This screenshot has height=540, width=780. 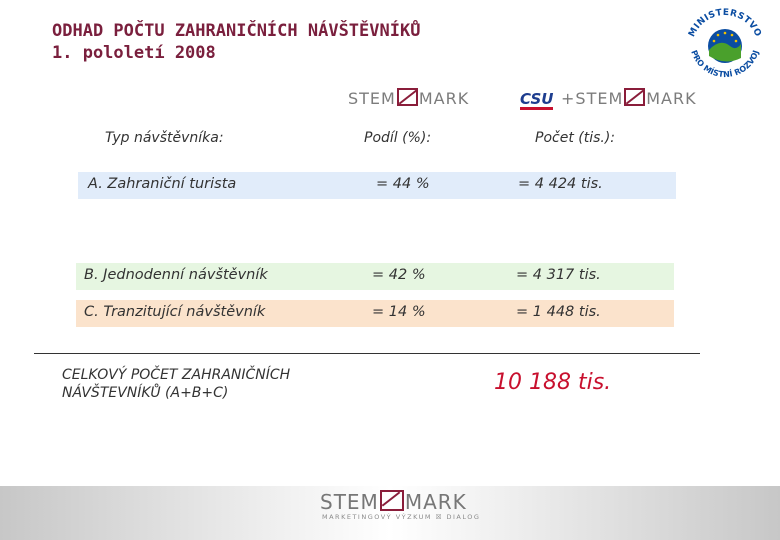 I want to click on divider-line, so click(x=367, y=353).